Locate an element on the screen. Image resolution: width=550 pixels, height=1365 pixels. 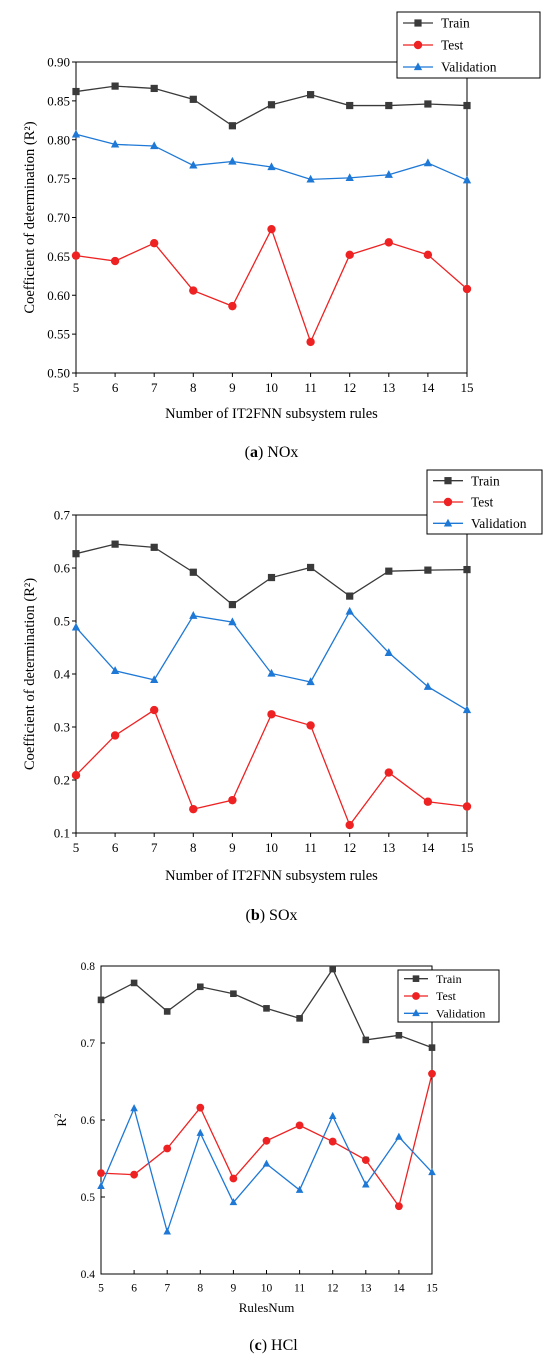
caption-text: HCl is located at coordinates (284, 1345).